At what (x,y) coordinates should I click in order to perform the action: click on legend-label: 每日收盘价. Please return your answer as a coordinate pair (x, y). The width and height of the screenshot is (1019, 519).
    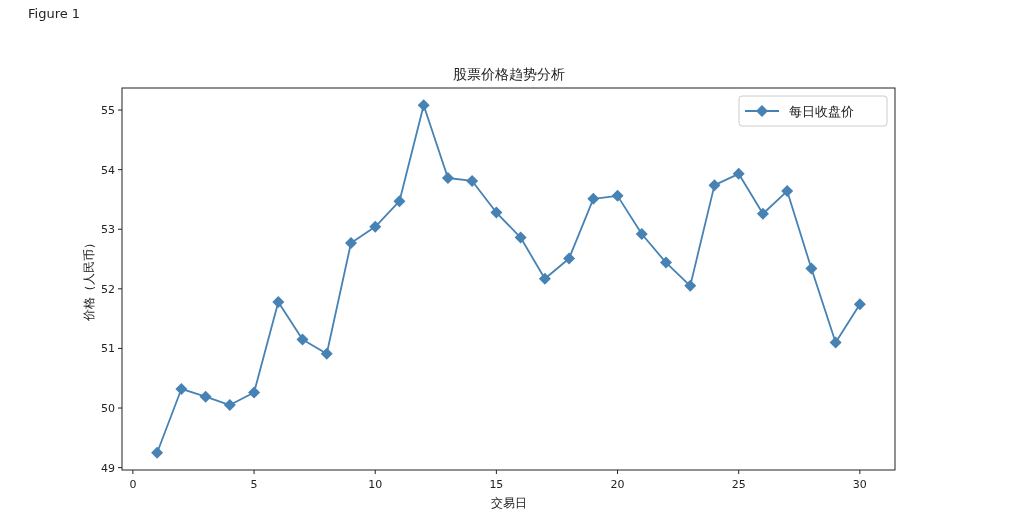
    Looking at the image, I should click on (821, 111).